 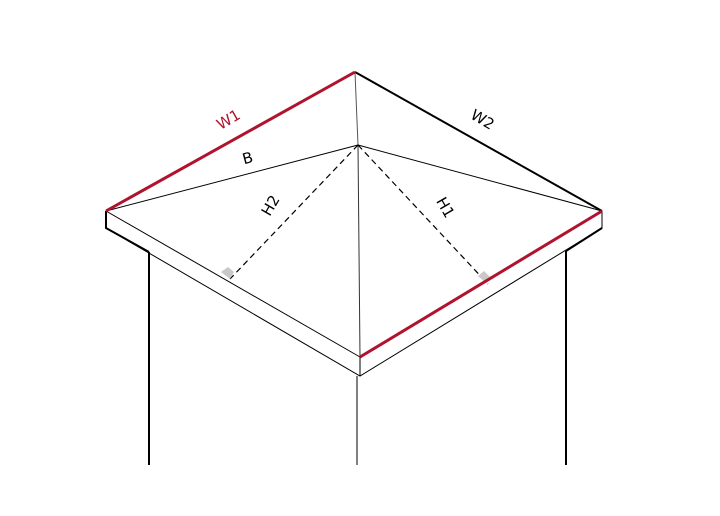 I want to click on edge-front-right, so click(x=481, y=284).